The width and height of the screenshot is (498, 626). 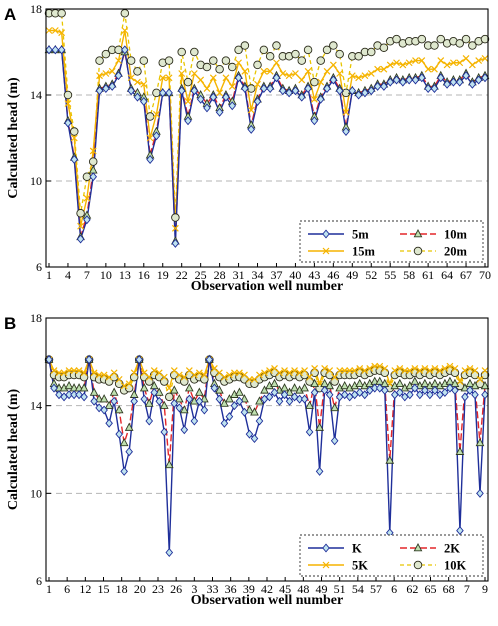 What do you see at coordinates (13, 450) in the screenshot?
I see `y-axis-label: Calculated head (m)` at bounding box center [13, 450].